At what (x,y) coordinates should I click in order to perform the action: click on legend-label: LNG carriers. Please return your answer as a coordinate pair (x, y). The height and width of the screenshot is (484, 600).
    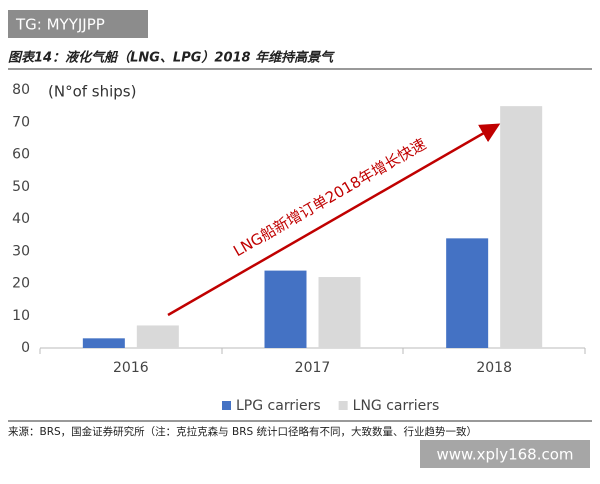
    Looking at the image, I should click on (396, 406).